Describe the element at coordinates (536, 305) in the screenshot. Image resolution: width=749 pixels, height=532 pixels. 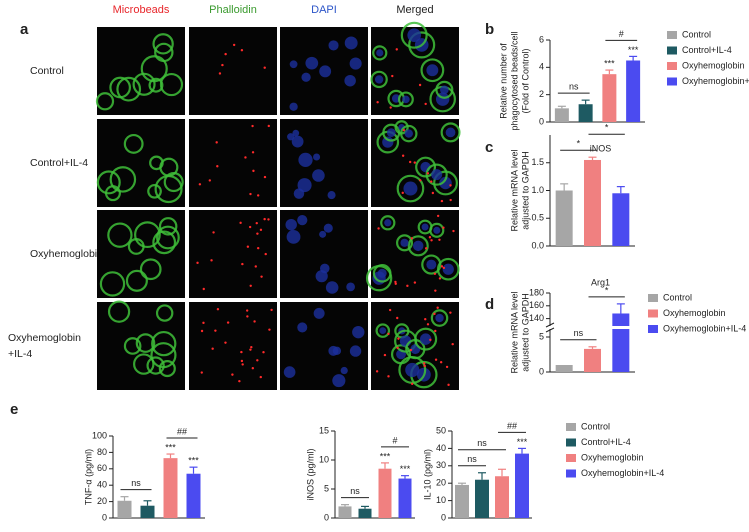
I see `y-tick-label: 160` at that location.